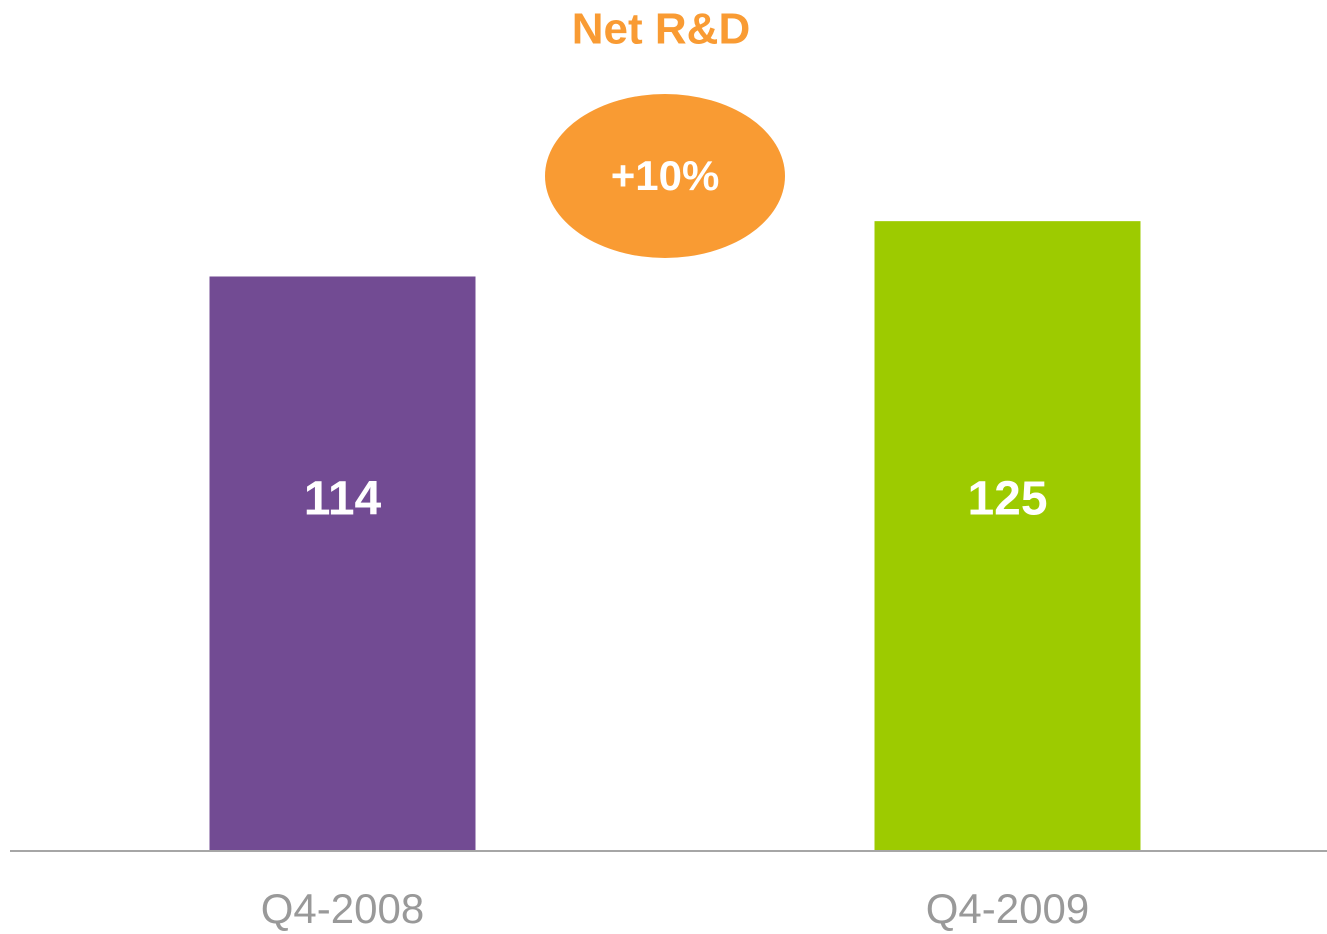  I want to click on chart-title: Net R&D, so click(661, 29).